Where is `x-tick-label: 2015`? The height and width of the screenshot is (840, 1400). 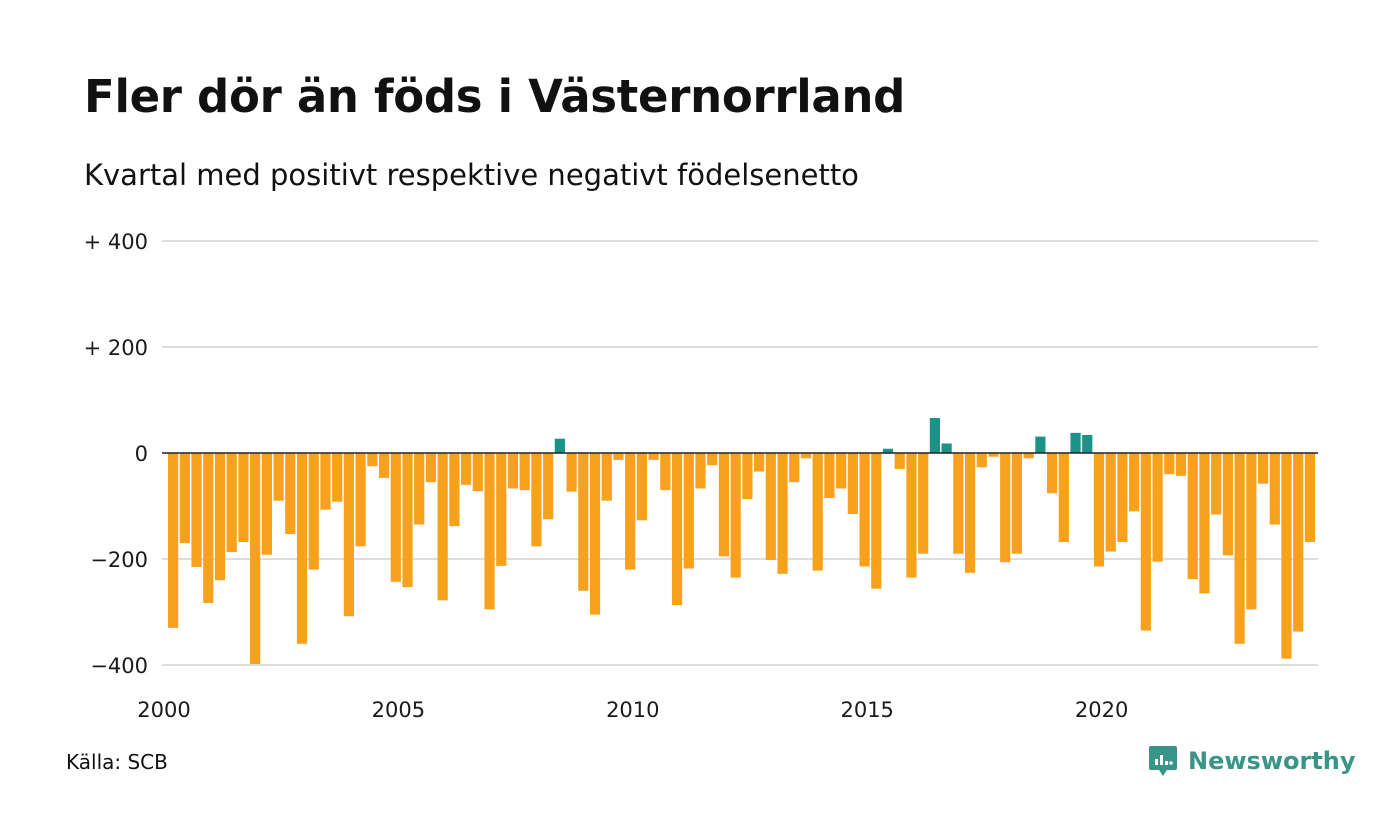 x-tick-label: 2015 is located at coordinates (866, 710).